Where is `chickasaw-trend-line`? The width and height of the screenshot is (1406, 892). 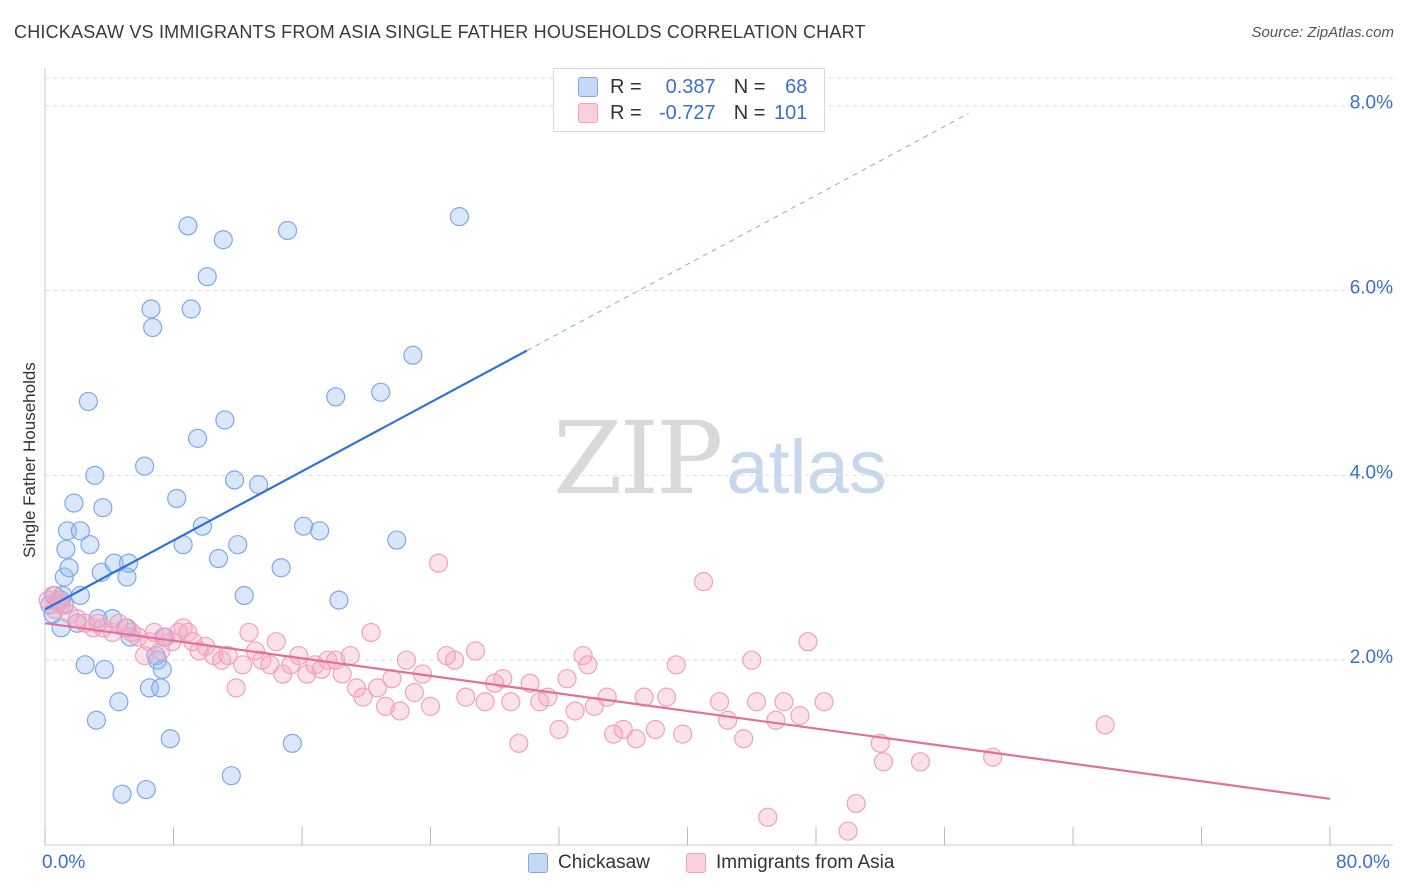
chickasaw-trend-line is located at coordinates (286, 480).